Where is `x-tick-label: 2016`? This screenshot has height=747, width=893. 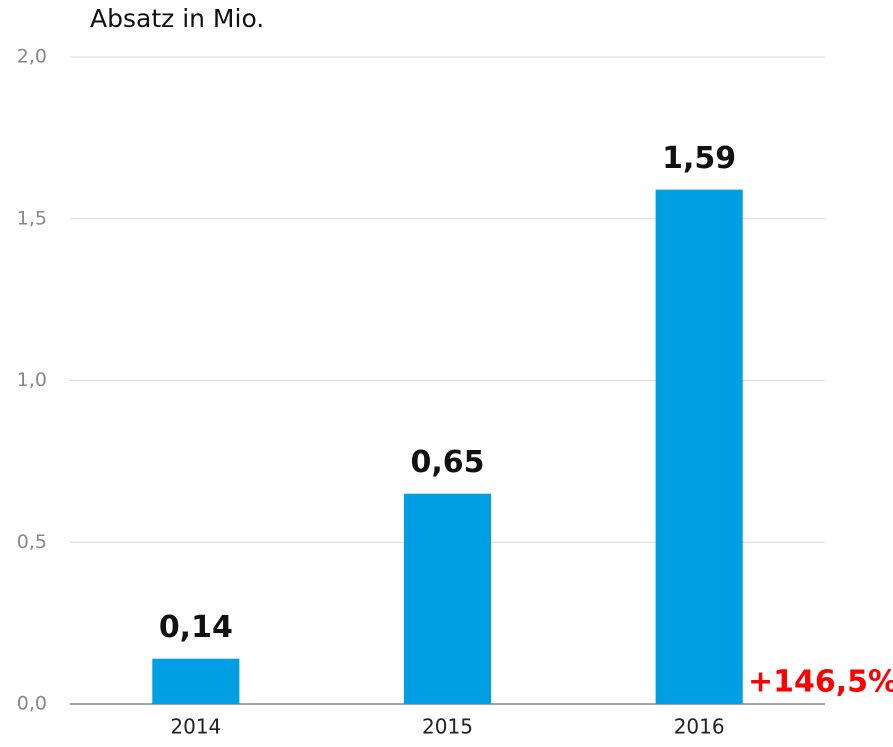 x-tick-label: 2016 is located at coordinates (699, 727).